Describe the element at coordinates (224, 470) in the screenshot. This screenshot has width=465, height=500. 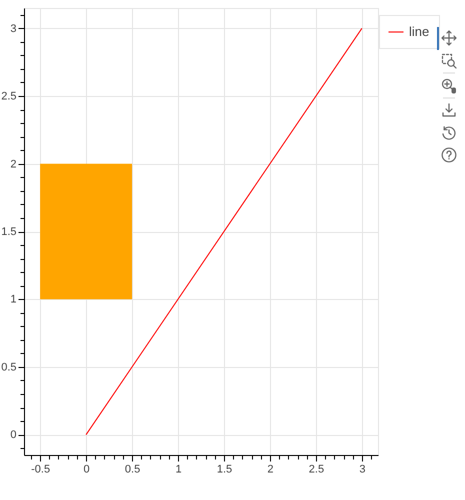
I see `x-tick-label: 1.5` at that location.